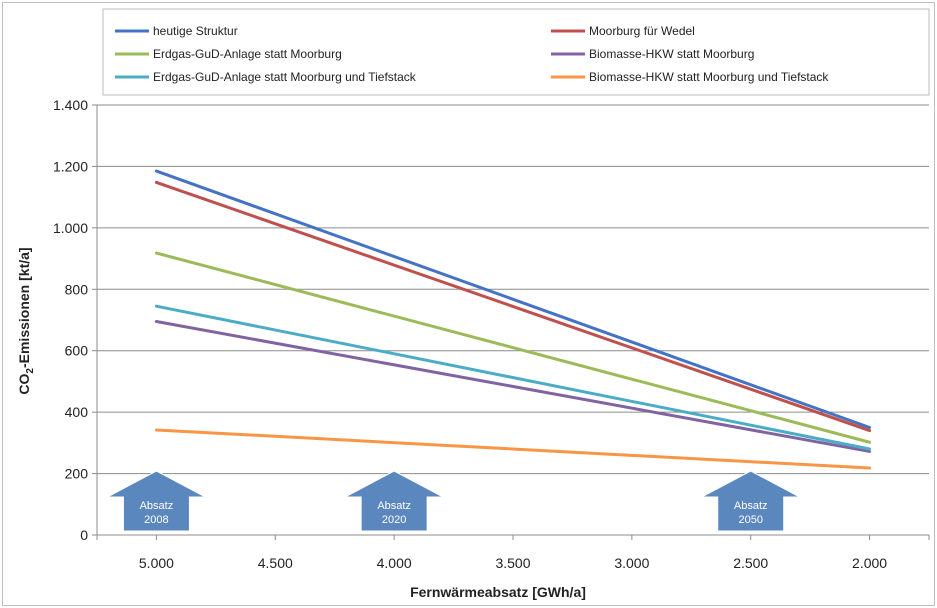 This screenshot has width=937, height=608. I want to click on legend-box, so click(516, 52).